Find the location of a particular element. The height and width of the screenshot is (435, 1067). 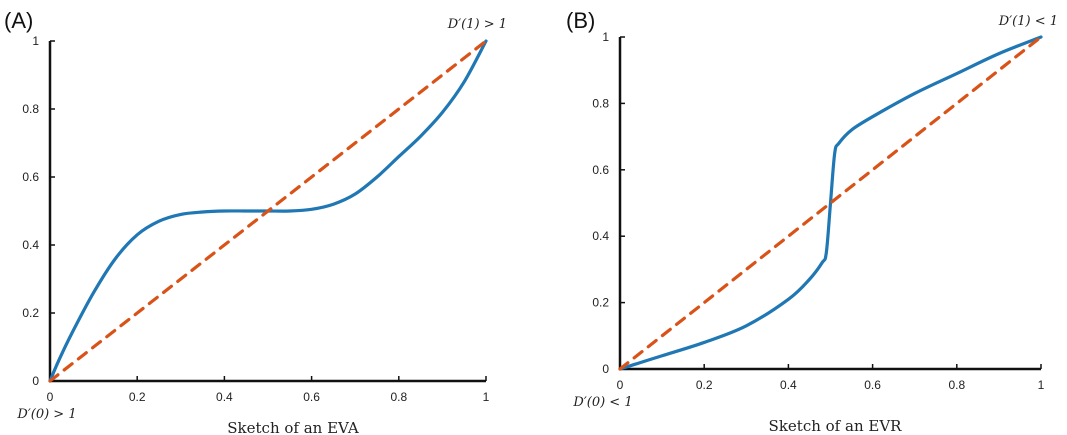

x-axis-label: Sketch of an EVR is located at coordinates (836, 426).